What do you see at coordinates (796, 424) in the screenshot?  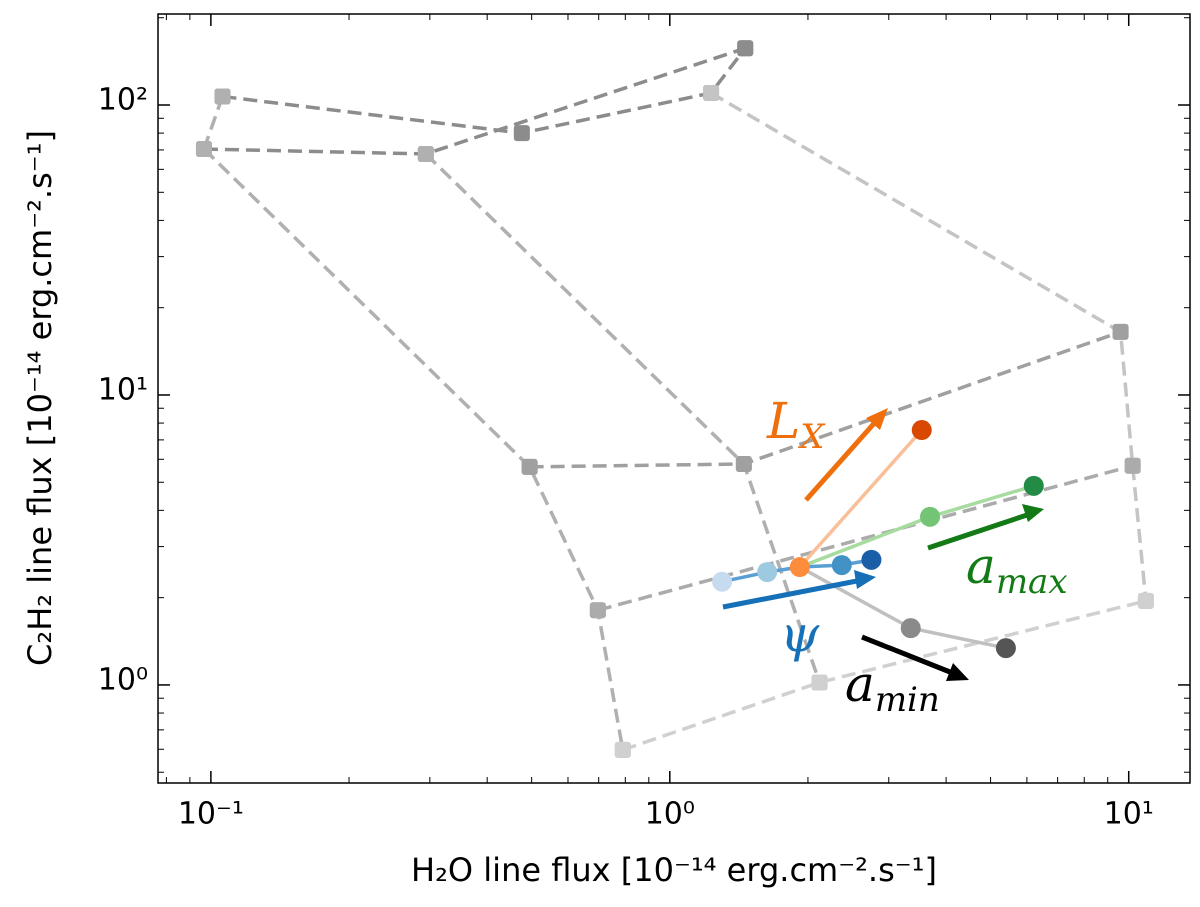 I see `annotation-label: LX` at bounding box center [796, 424].